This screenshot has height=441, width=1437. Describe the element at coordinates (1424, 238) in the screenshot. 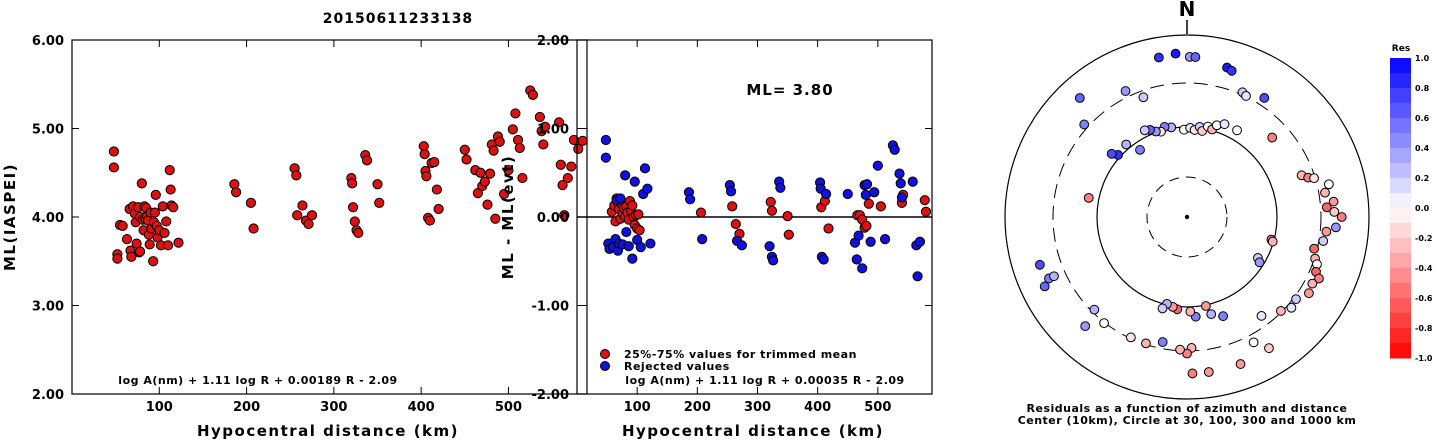

I see `colorbar-tick-label: -0.2` at that location.